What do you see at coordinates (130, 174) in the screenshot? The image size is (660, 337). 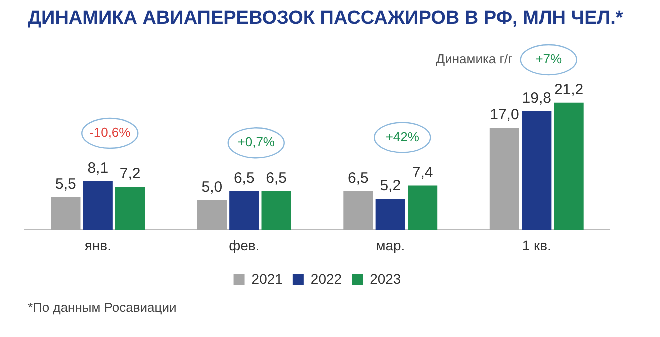 I see `data-label: 7,2` at bounding box center [130, 174].